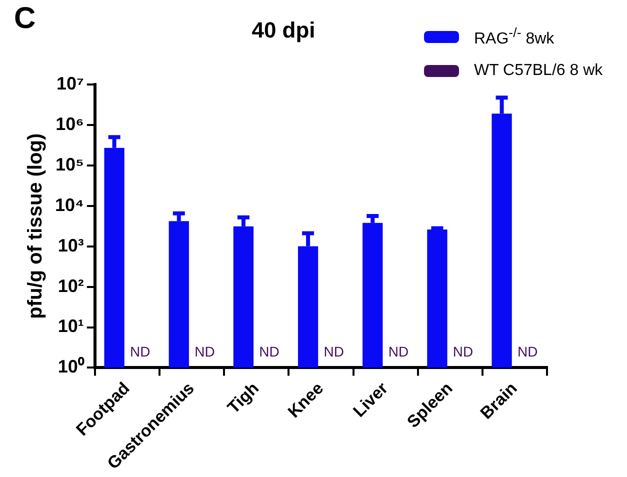  Describe the element at coordinates (71, 286) in the screenshot. I see `y-tick-label: 10²` at that location.